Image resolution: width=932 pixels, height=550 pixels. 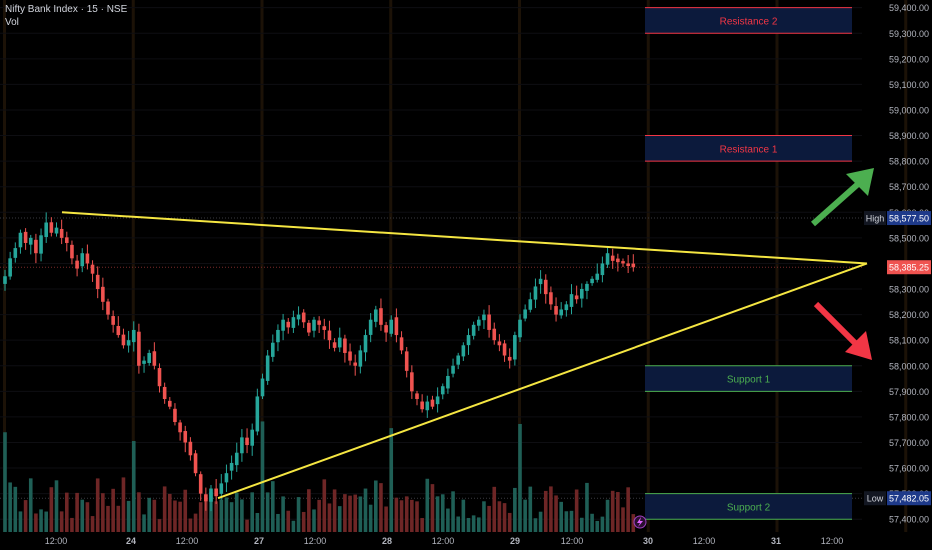 What do you see at coordinates (464, 238) in the screenshot?
I see `upper-trendline` at bounding box center [464, 238].